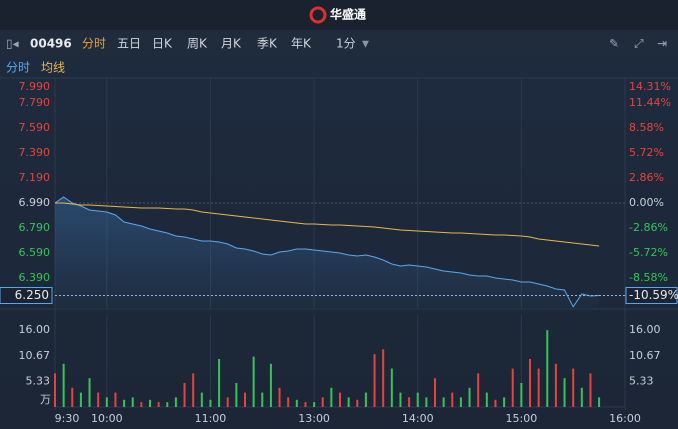  Describe the element at coordinates (318, 15) in the screenshot. I see `logo-icon` at that location.